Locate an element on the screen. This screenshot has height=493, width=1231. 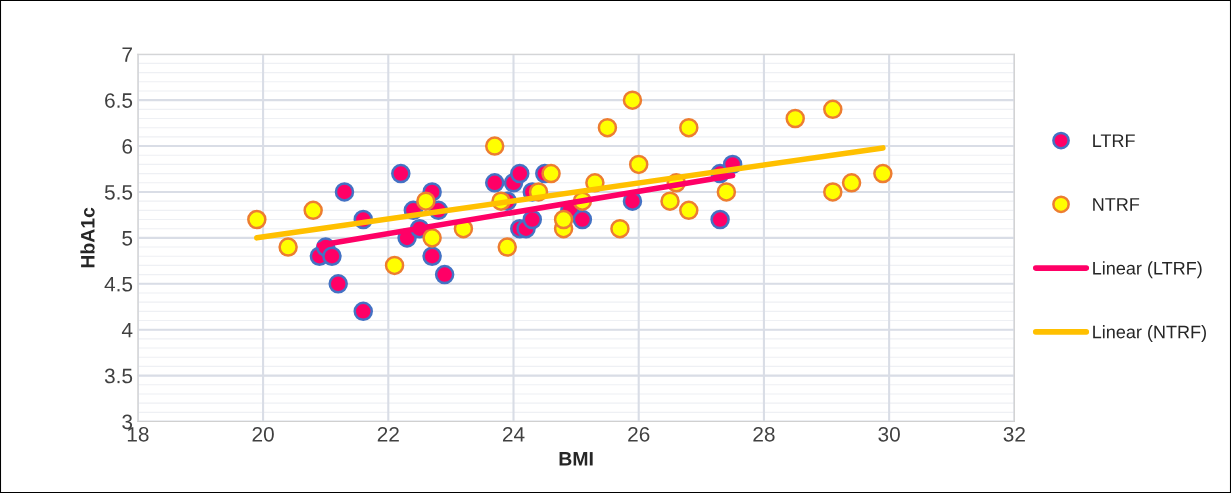
legend-label: Linear (LTRF) is located at coordinates (1147, 270).